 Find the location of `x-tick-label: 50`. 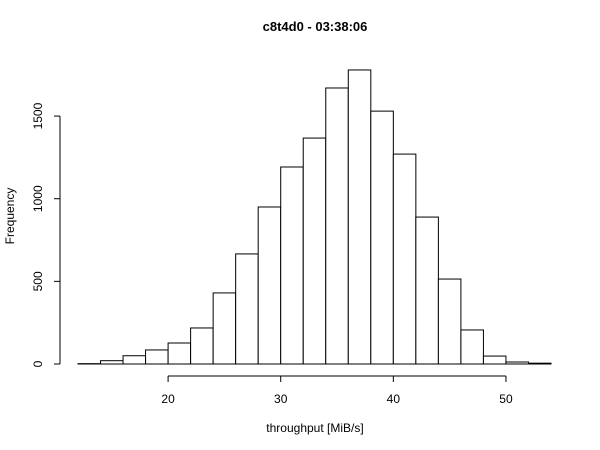

x-tick-label: 50 is located at coordinates (506, 399).